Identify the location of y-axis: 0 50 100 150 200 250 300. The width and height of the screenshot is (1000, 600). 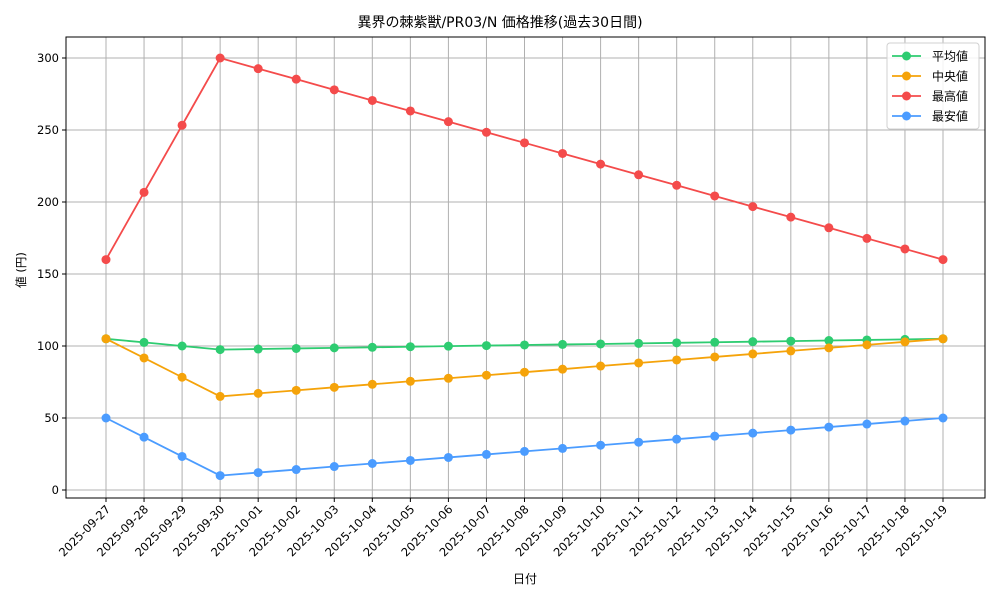
(51, 274).